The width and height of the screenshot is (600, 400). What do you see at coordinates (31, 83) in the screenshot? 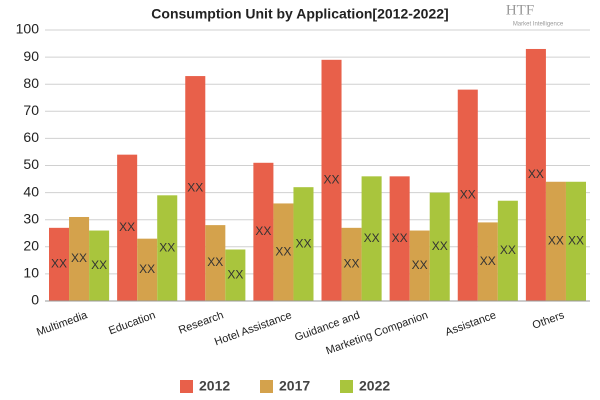
I see `y-tick-label: 80` at bounding box center [31, 83].